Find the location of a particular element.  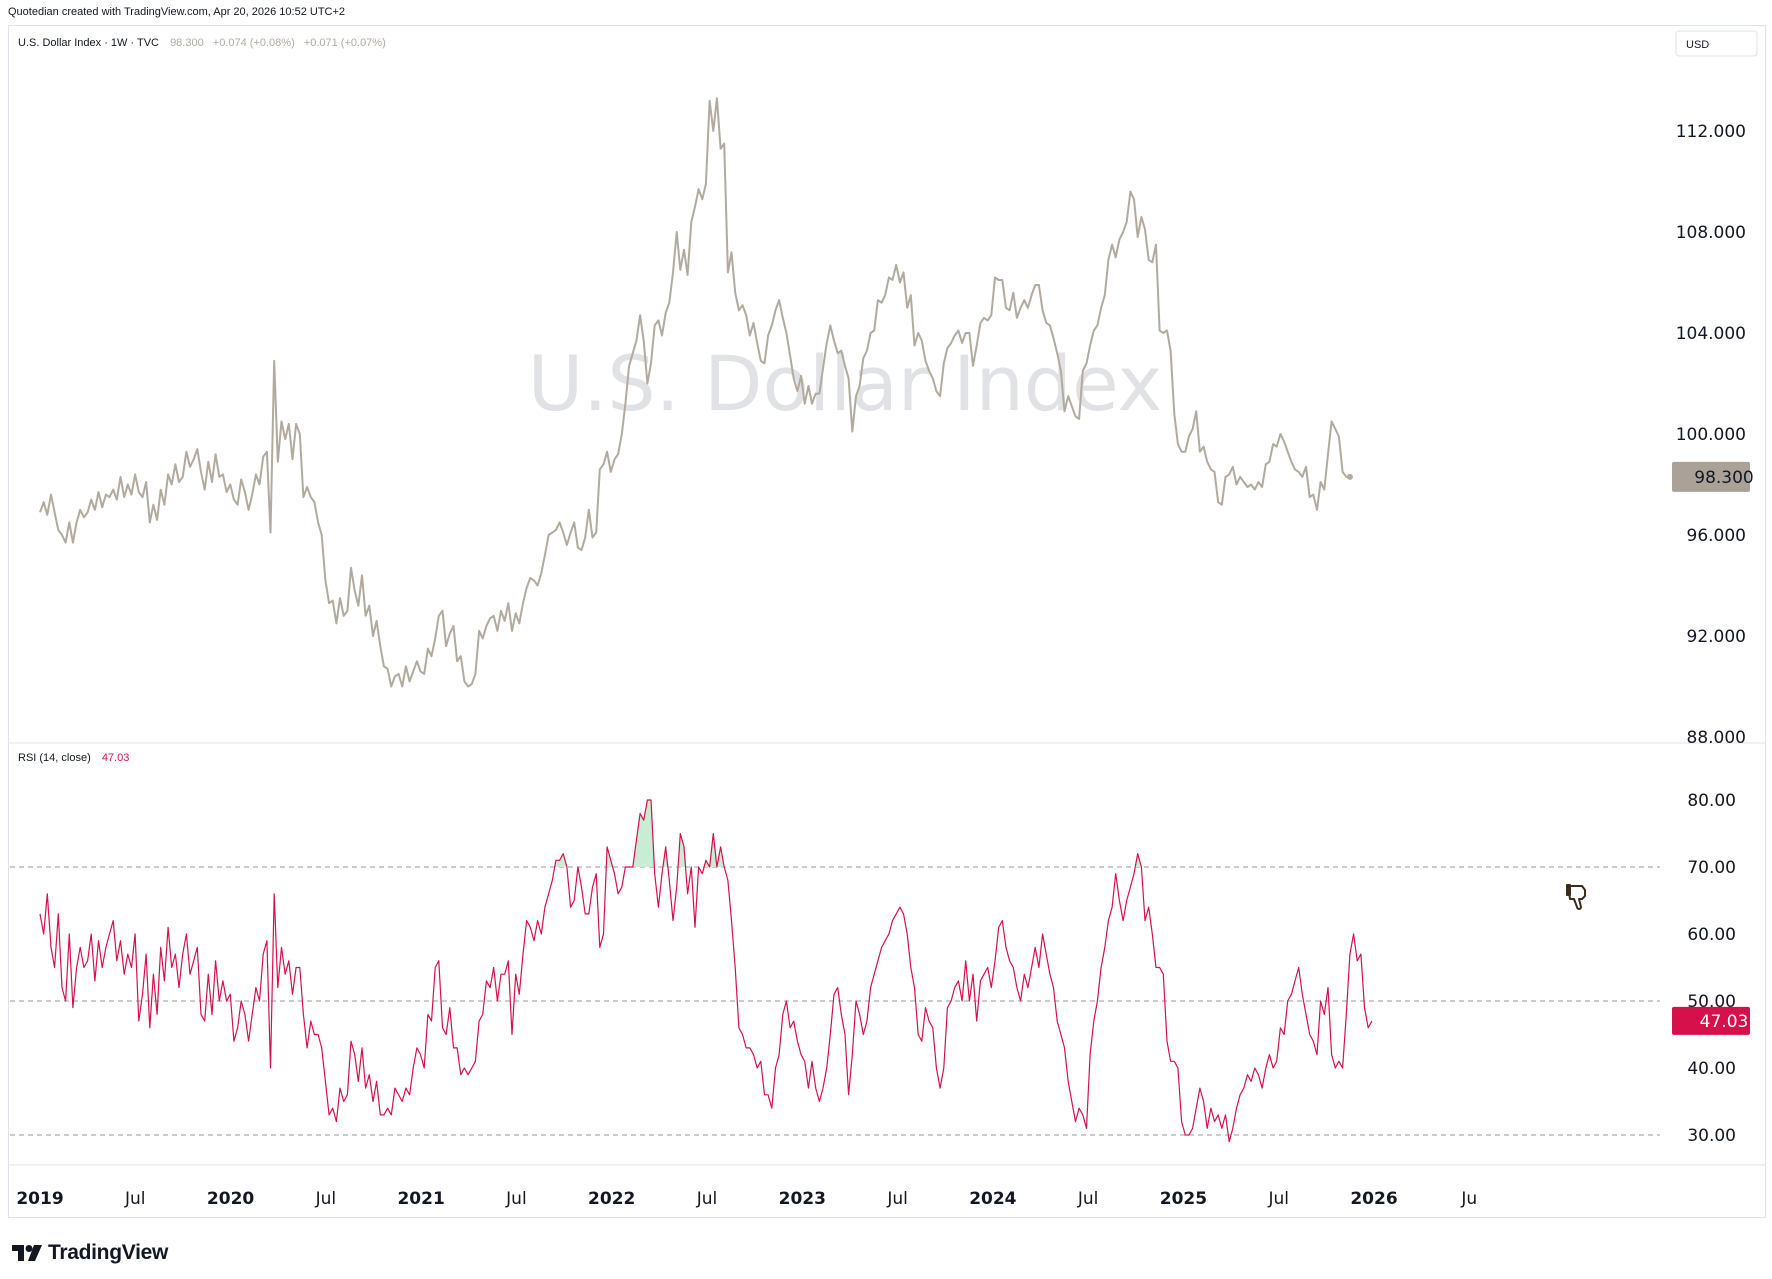

tradingview-brand: TradingView is located at coordinates (108, 1252).